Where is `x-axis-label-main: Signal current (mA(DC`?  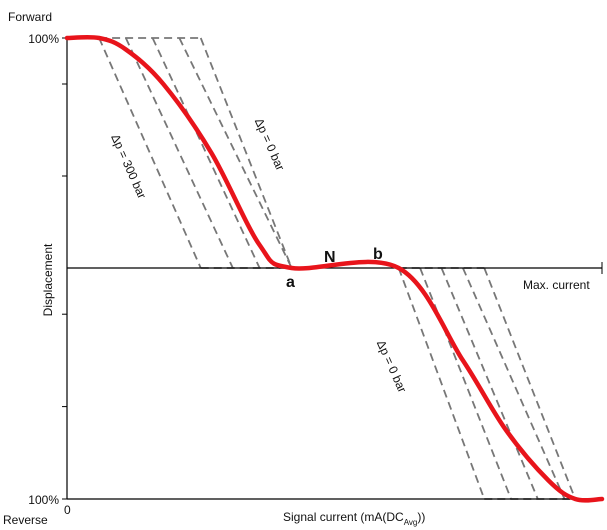 x-axis-label-main: Signal current (mA(DC is located at coordinates (343, 517).